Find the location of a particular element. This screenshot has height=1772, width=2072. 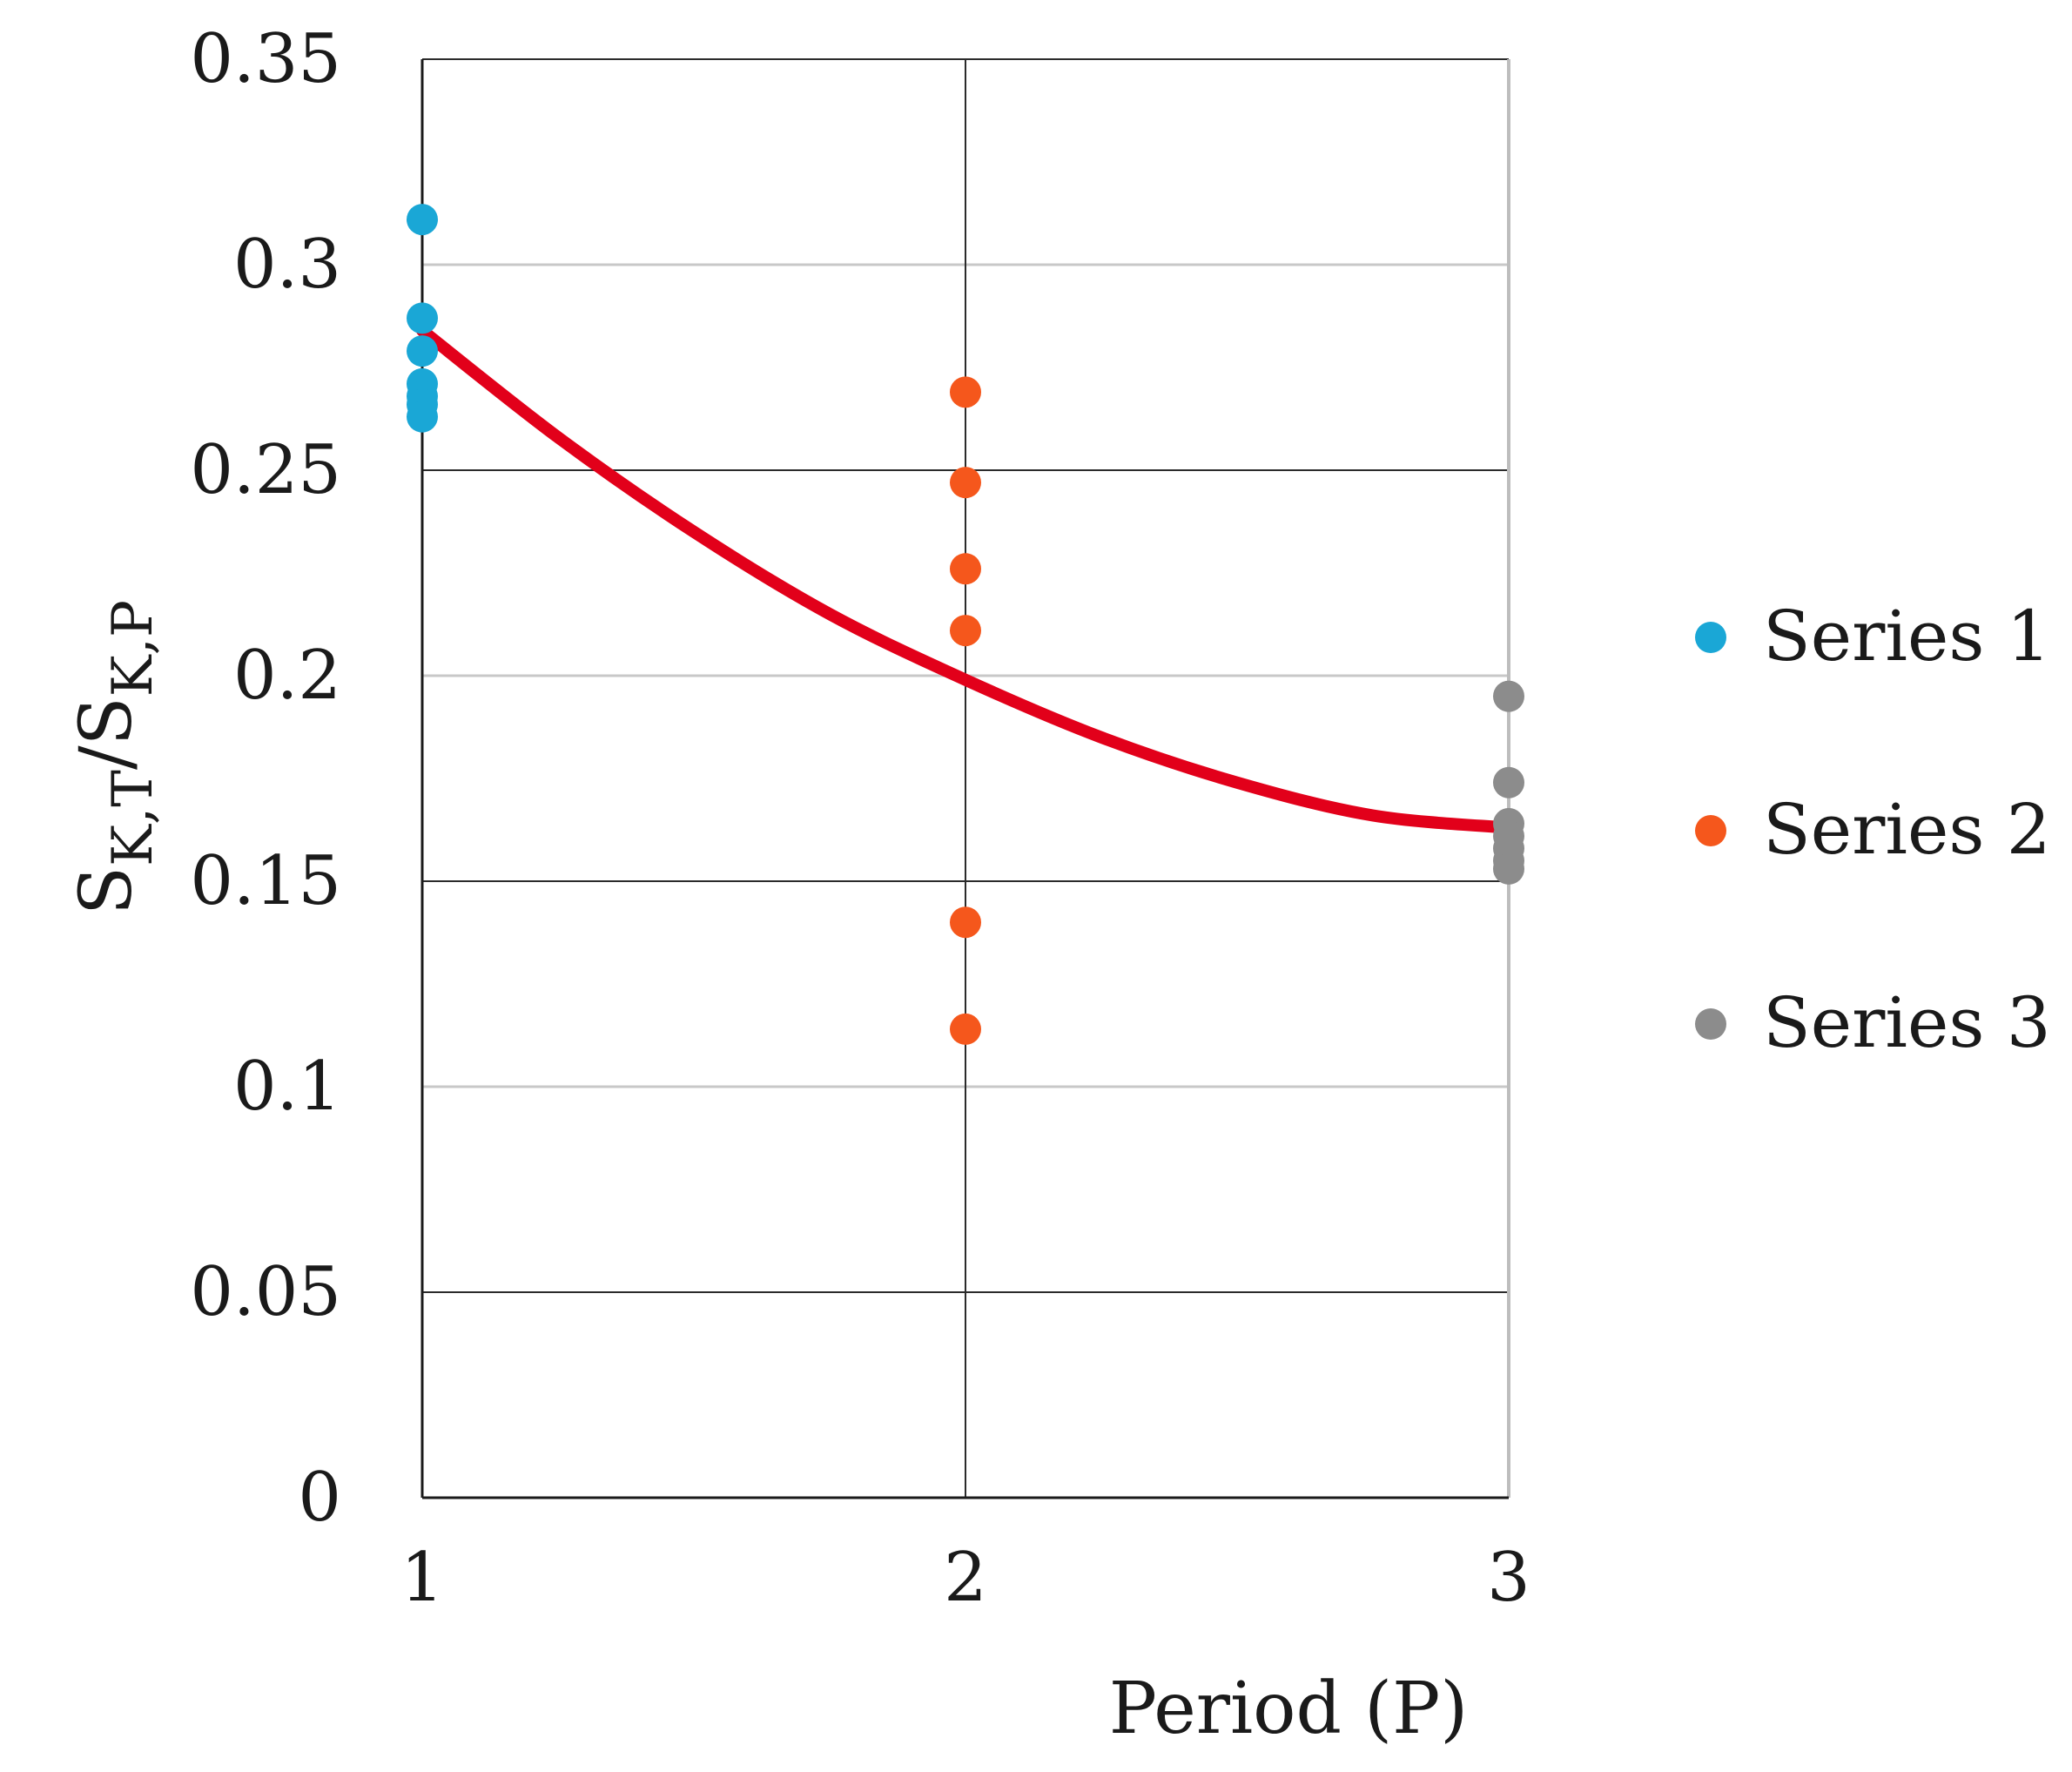

x-tick-label: 3 is located at coordinates (1508, 1578).